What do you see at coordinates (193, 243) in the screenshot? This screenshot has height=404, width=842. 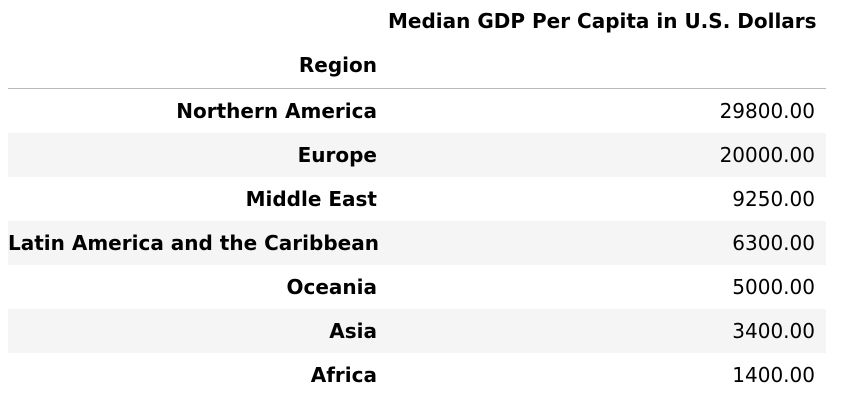 I see `row-label: Latin America and the Caribbean` at bounding box center [193, 243].